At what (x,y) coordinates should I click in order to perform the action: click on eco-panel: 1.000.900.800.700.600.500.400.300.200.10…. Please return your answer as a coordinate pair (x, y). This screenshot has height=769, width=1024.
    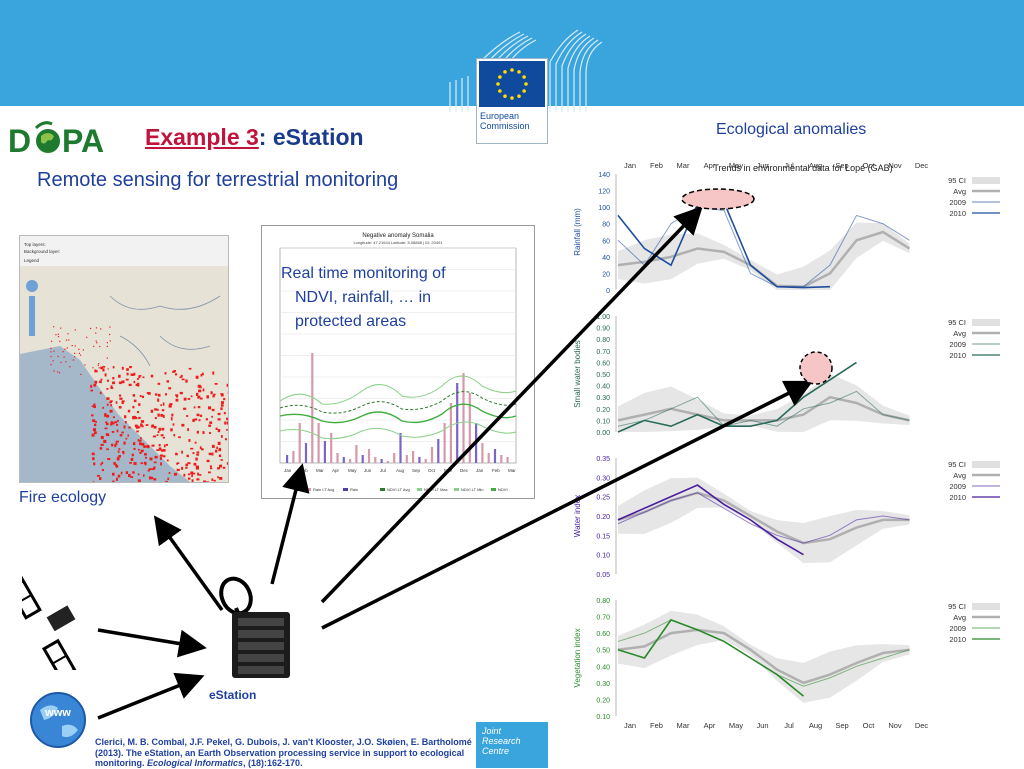
    Looking at the image, I should click on (786, 375).